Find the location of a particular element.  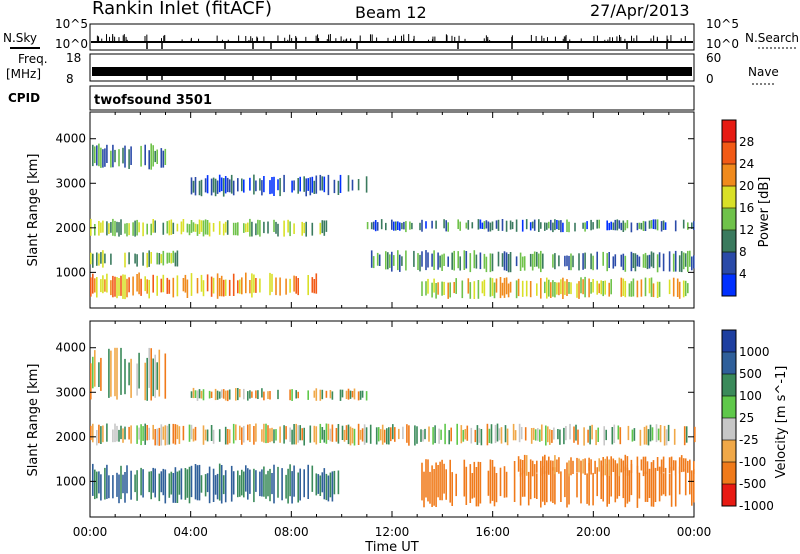

cpid-strip-frame is located at coordinates (392, 98).